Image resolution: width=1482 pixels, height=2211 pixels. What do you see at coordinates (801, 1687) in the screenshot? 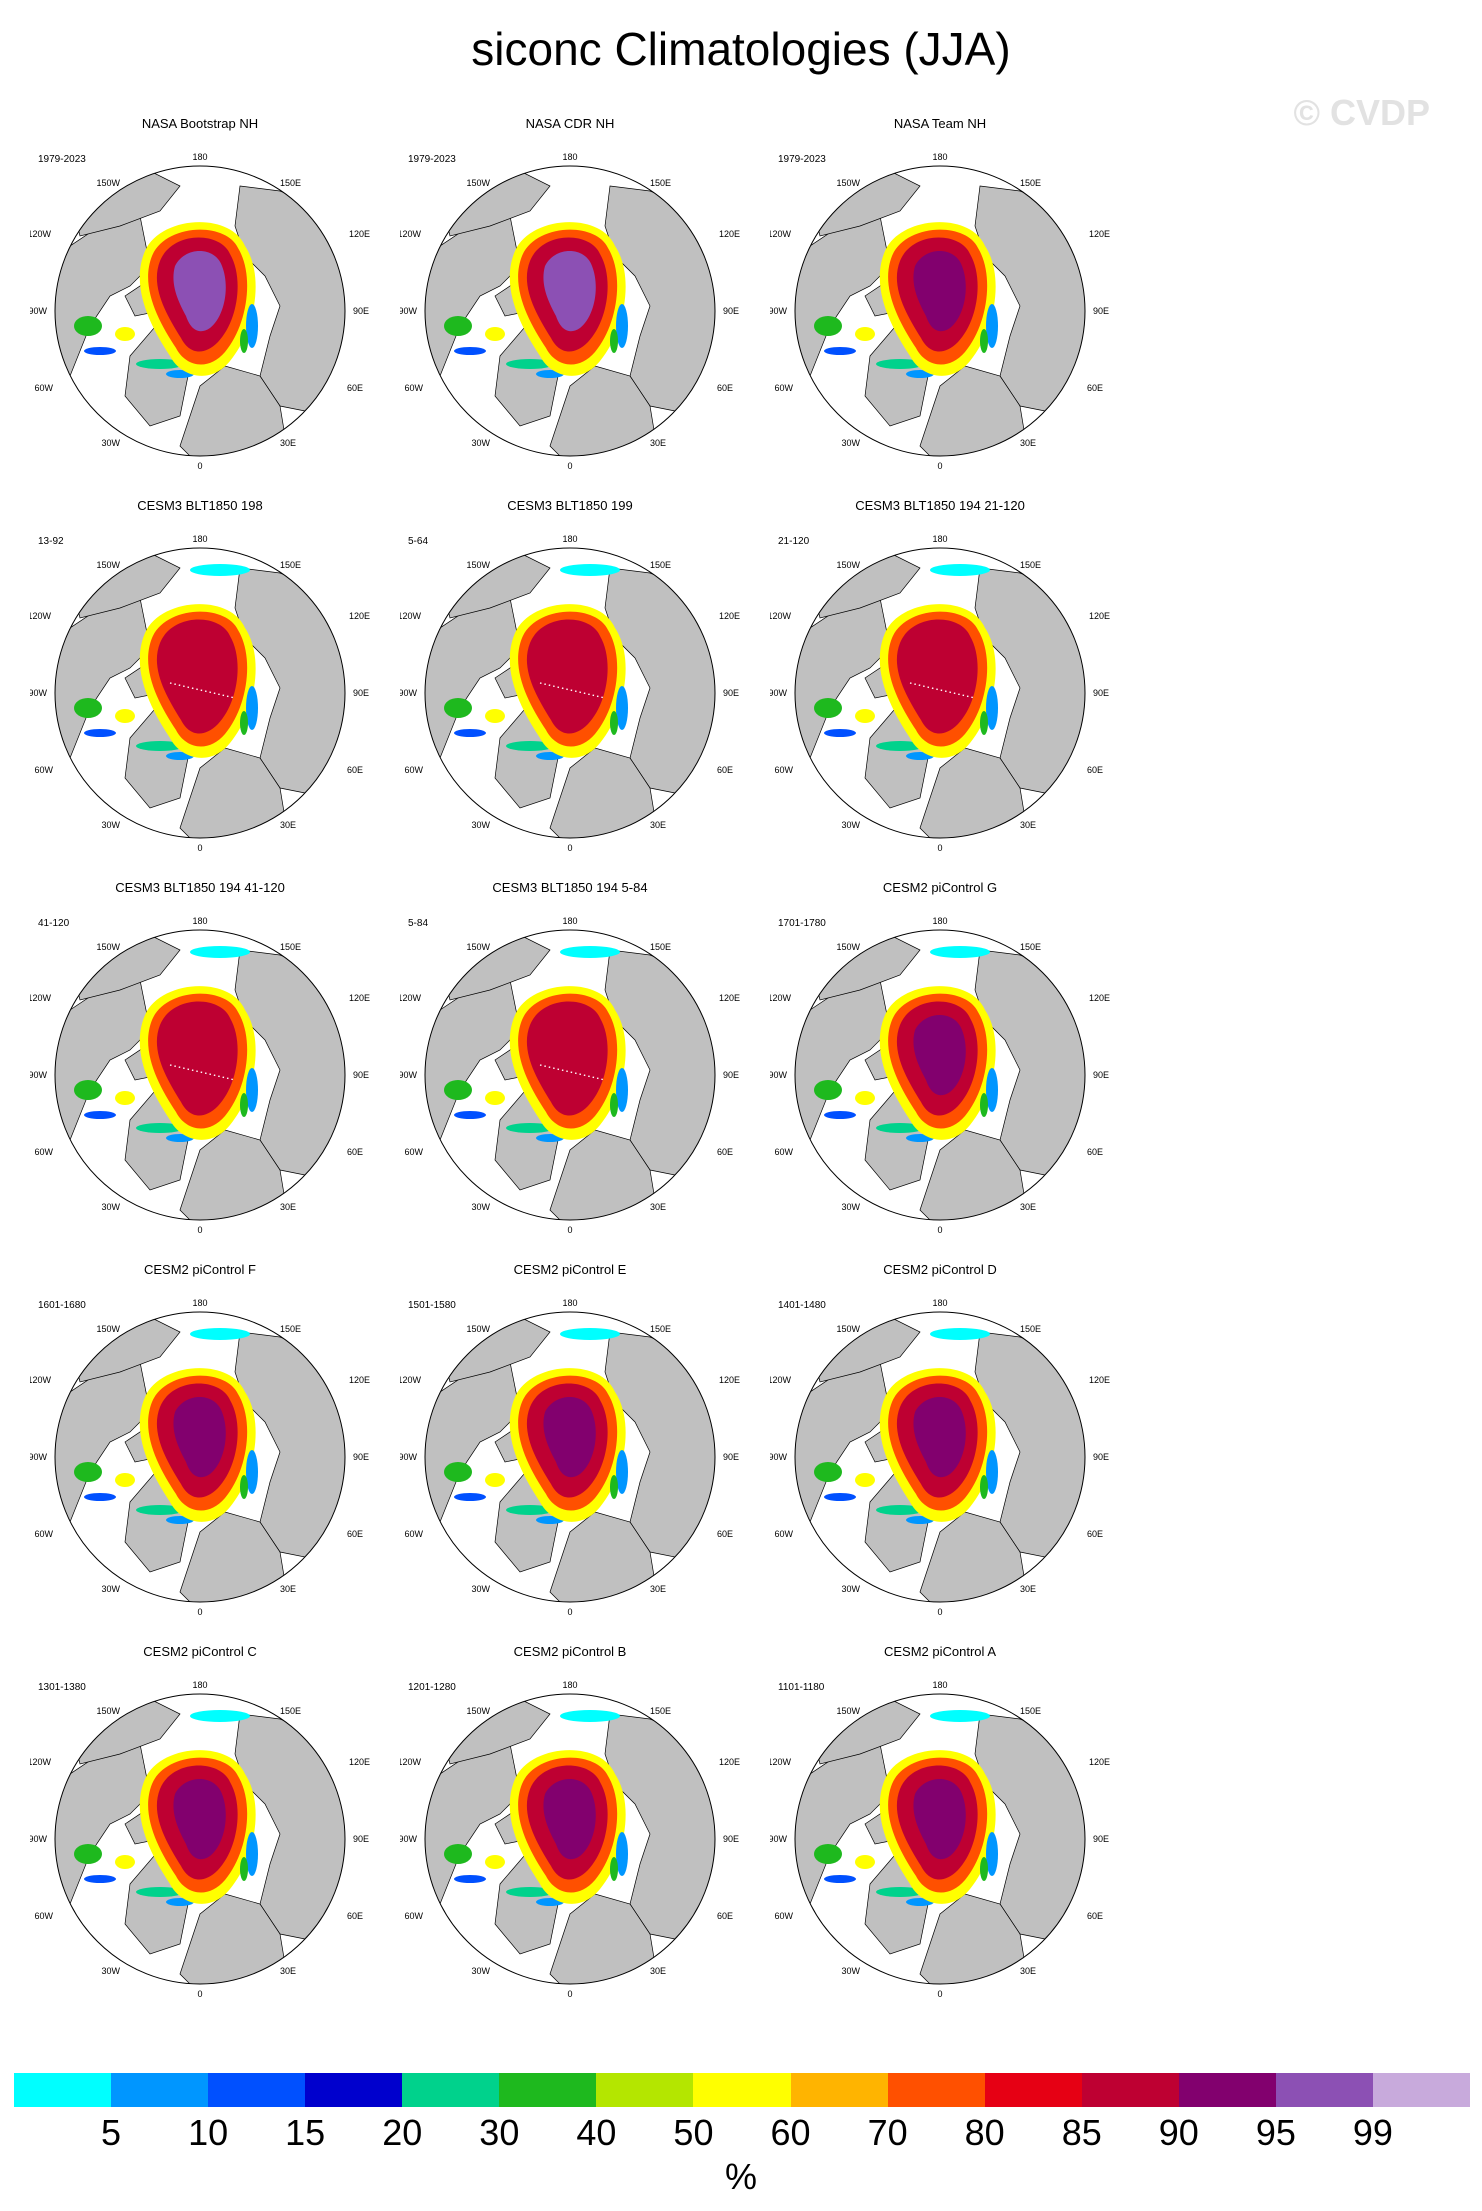
I see `panel-years: 1101-1180` at bounding box center [801, 1687].